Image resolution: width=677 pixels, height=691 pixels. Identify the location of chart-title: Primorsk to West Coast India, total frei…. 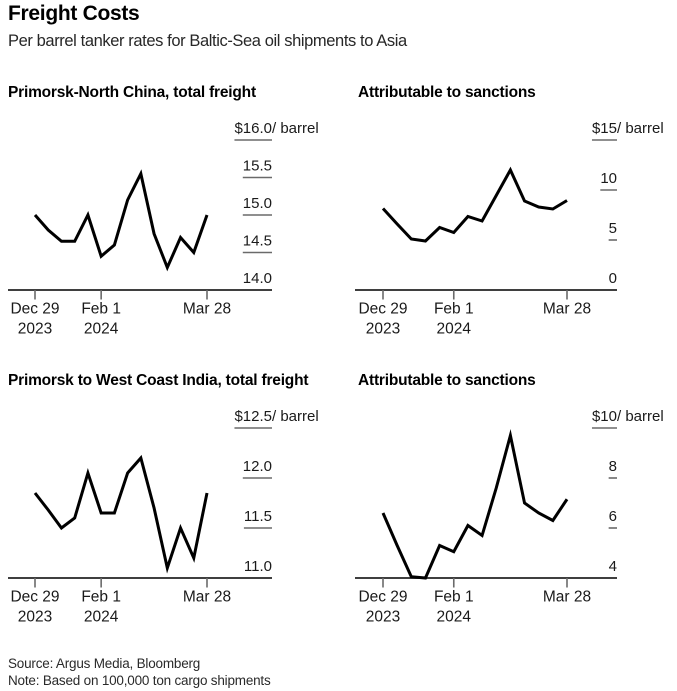
(158, 380).